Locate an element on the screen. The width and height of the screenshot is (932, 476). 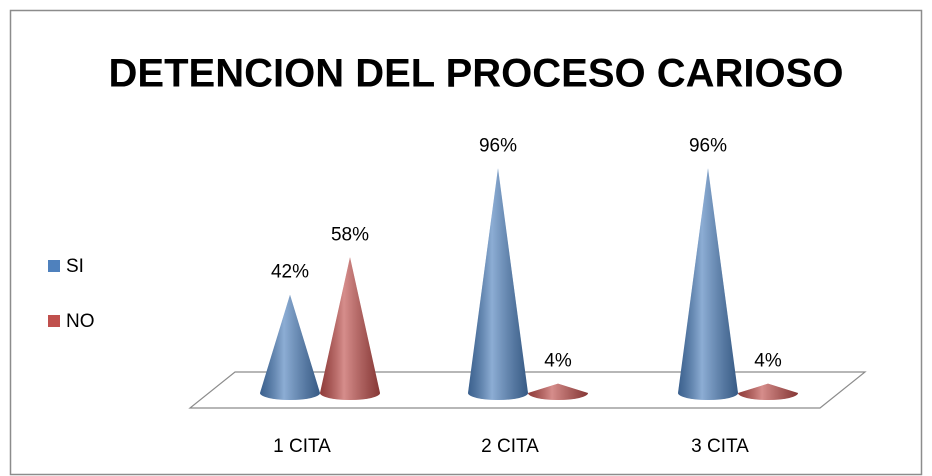
x-tick-label: 2 CITA is located at coordinates (510, 446).